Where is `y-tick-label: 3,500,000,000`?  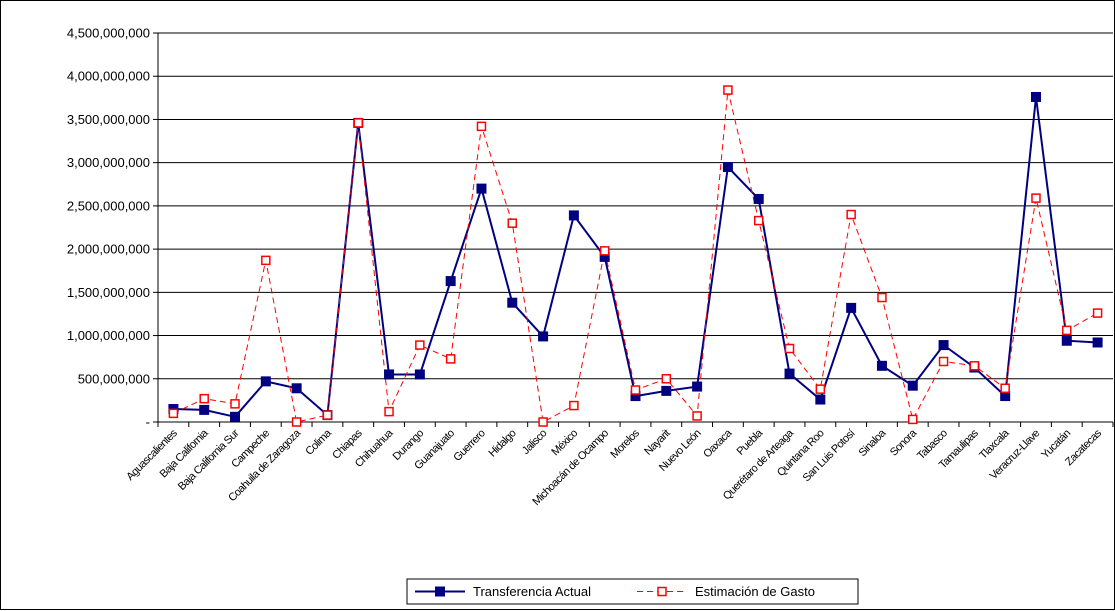 y-tick-label: 3,500,000,000 is located at coordinates (108, 119).